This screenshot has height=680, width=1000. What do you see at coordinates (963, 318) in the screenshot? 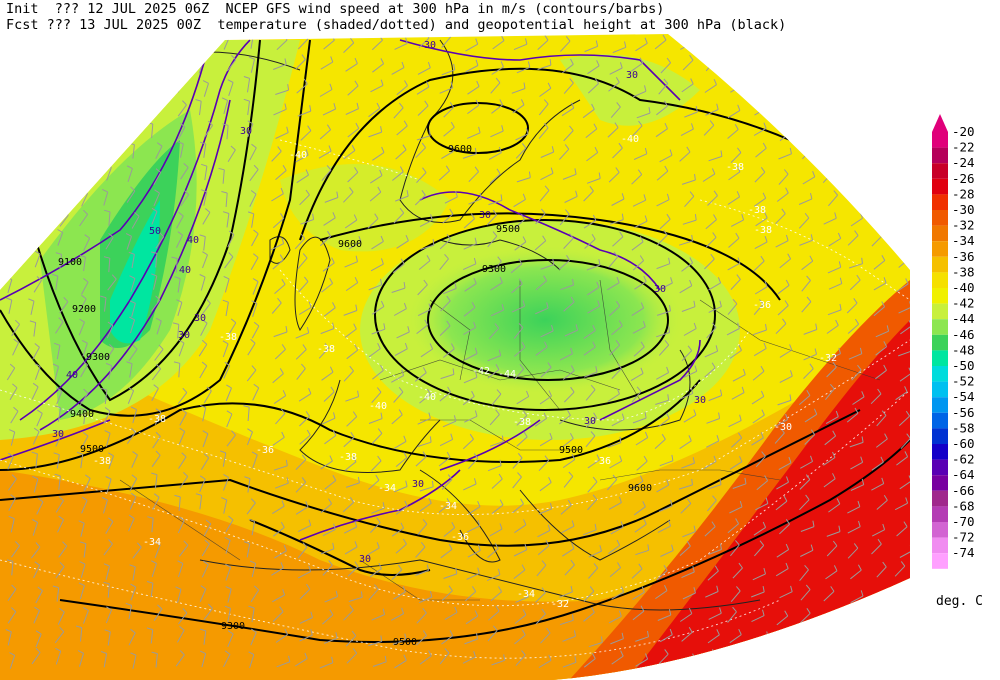
I see `colorbar-label: -44` at bounding box center [963, 318].